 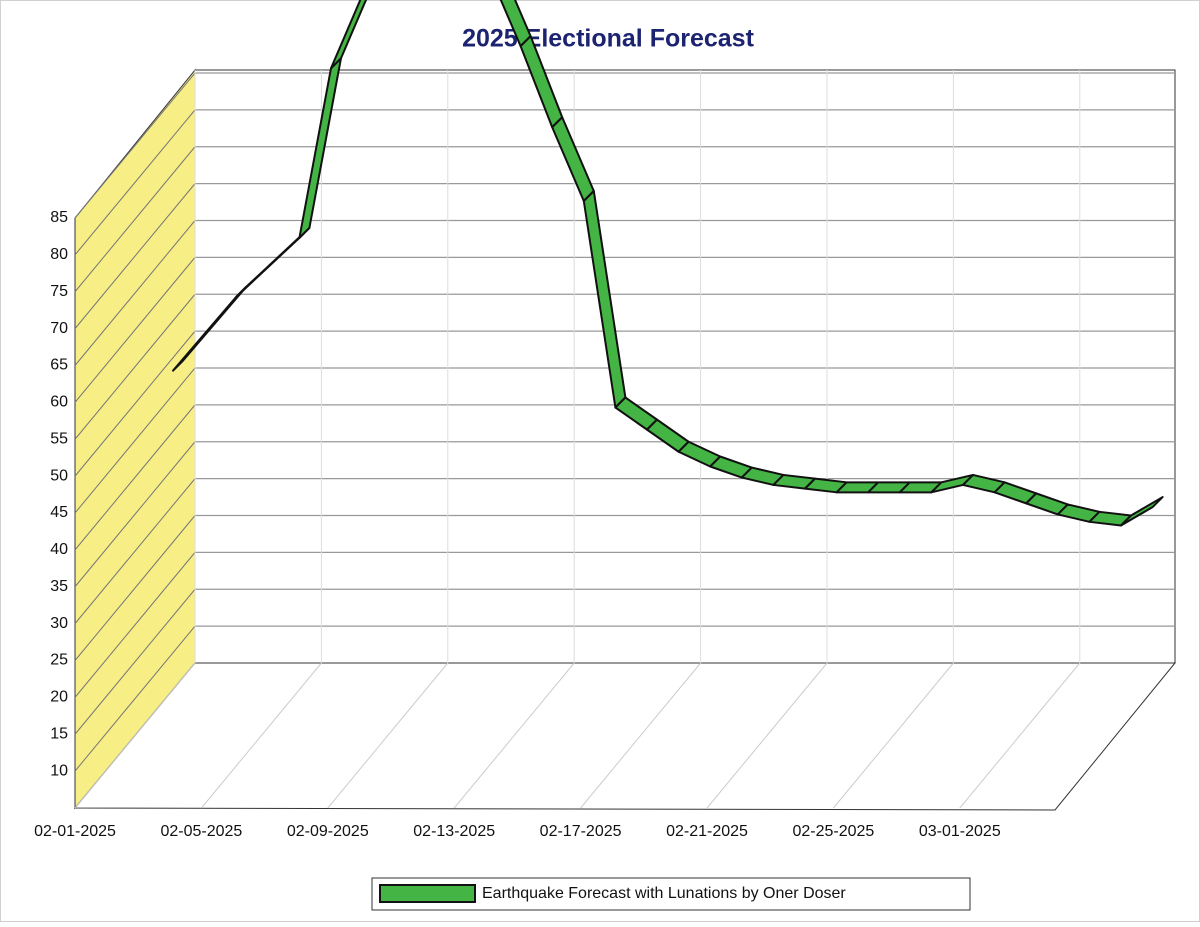 I want to click on y-tick-label: 20, so click(x=59, y=697).